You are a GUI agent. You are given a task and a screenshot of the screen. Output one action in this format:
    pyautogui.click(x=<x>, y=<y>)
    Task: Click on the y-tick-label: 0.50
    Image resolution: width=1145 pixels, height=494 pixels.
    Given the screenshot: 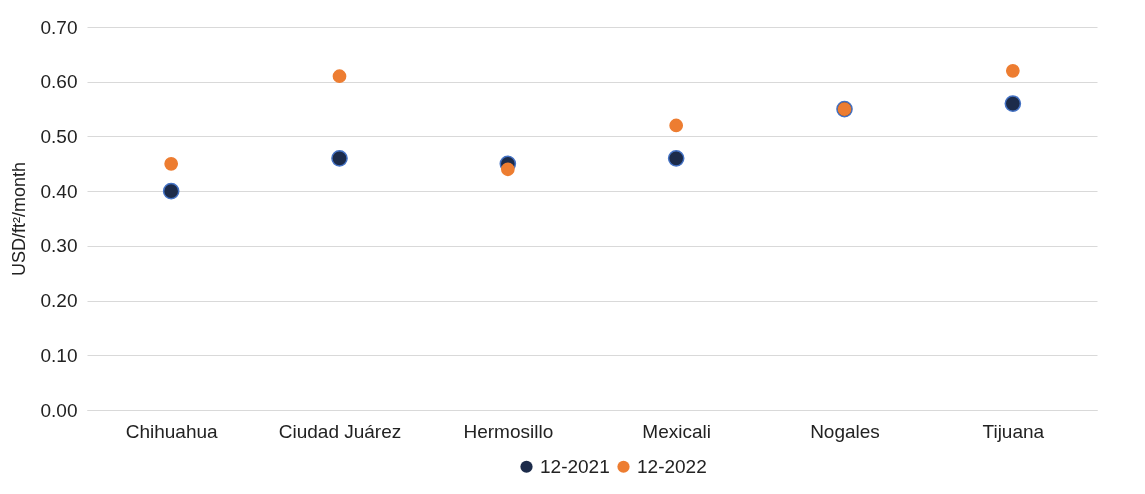 What is the action you would take?
    pyautogui.click(x=59, y=136)
    